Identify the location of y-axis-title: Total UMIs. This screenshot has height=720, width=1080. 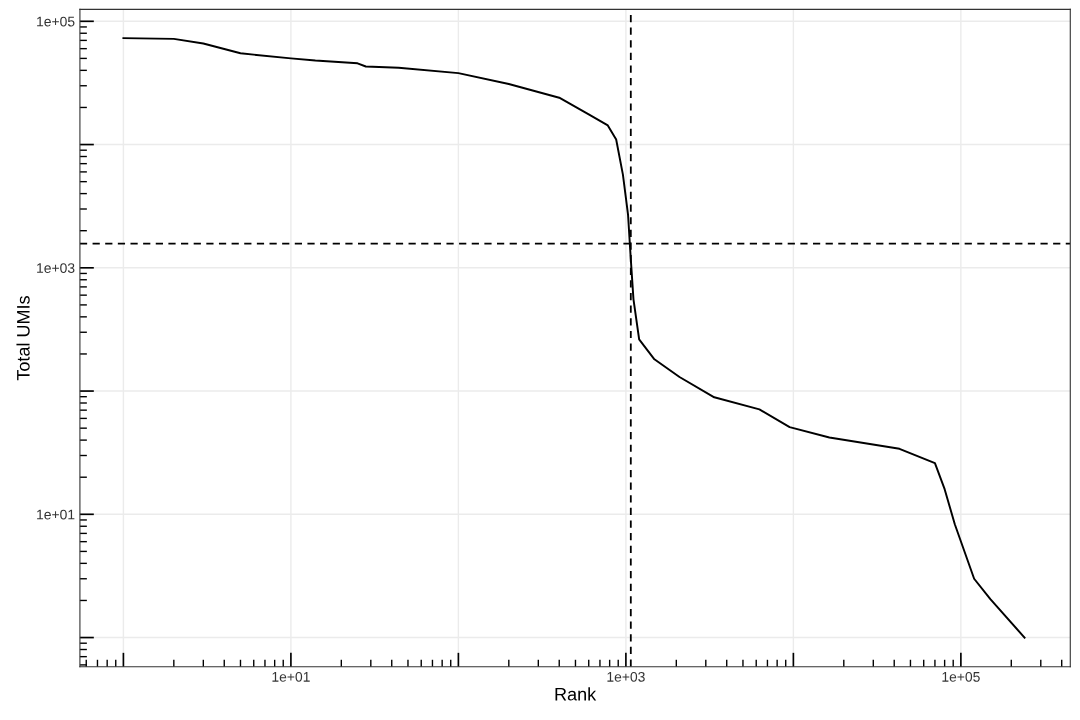
(23, 338).